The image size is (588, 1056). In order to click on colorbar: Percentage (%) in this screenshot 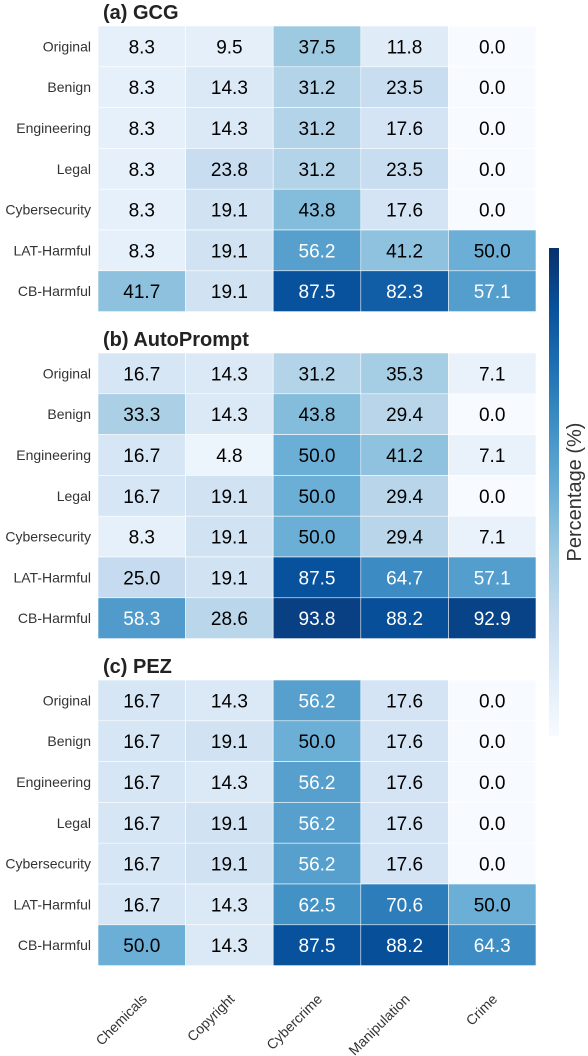, I will do `click(567, 492)`.